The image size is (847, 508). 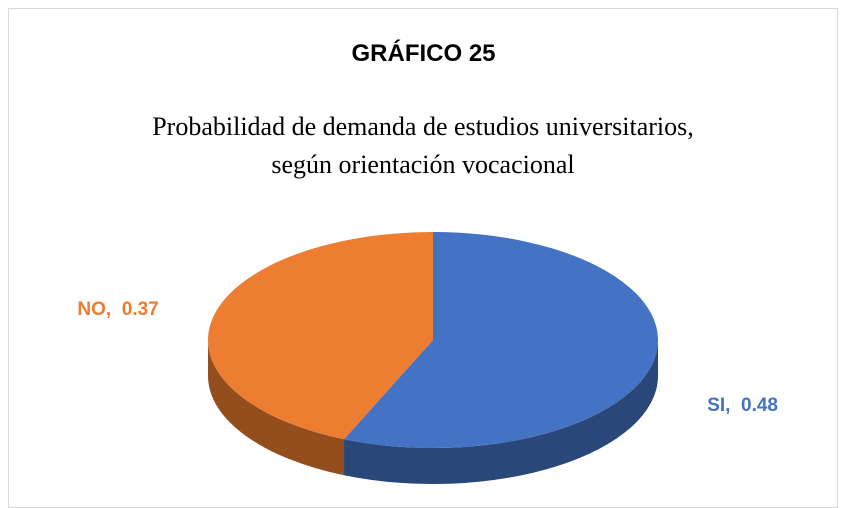 What do you see at coordinates (423, 53) in the screenshot?
I see `chart-title: GRÁFICO 25` at bounding box center [423, 53].